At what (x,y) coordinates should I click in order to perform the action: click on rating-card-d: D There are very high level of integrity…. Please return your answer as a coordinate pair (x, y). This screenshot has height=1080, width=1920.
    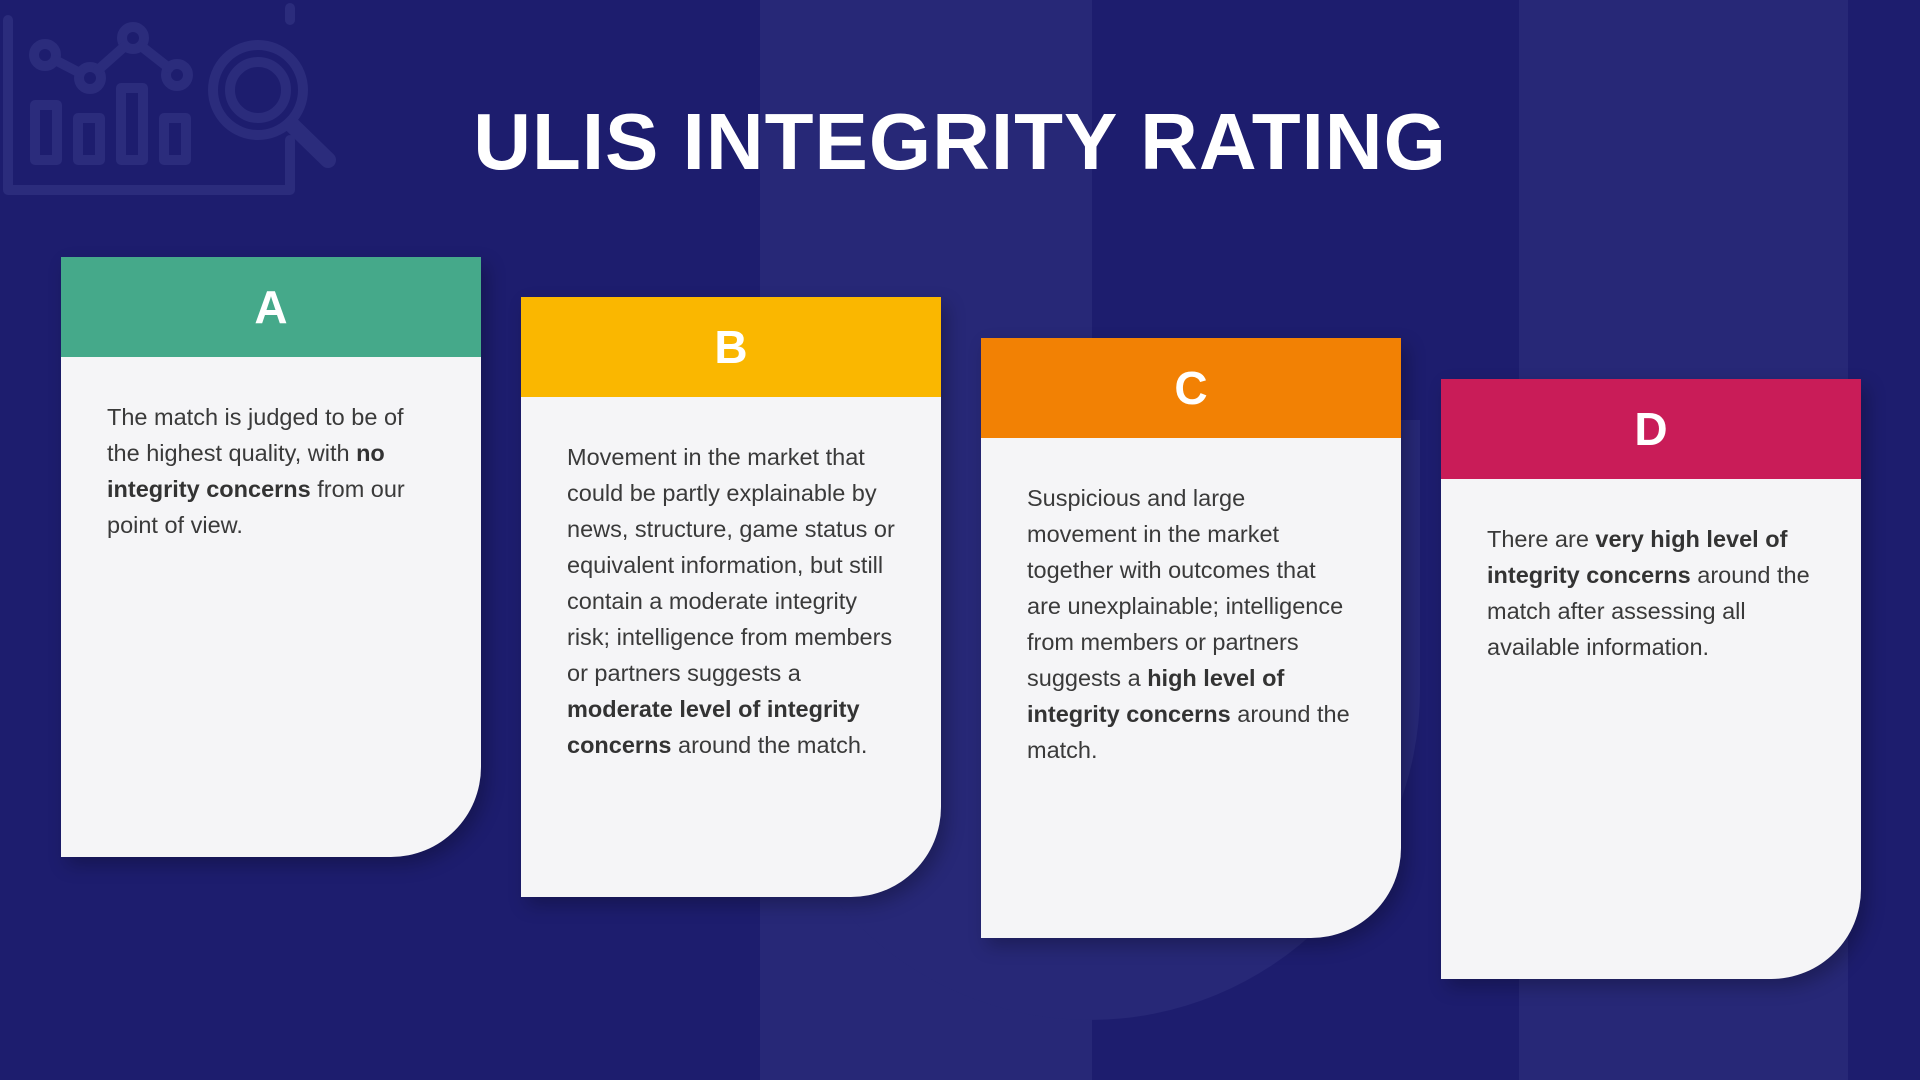
    Looking at the image, I should click on (1651, 679).